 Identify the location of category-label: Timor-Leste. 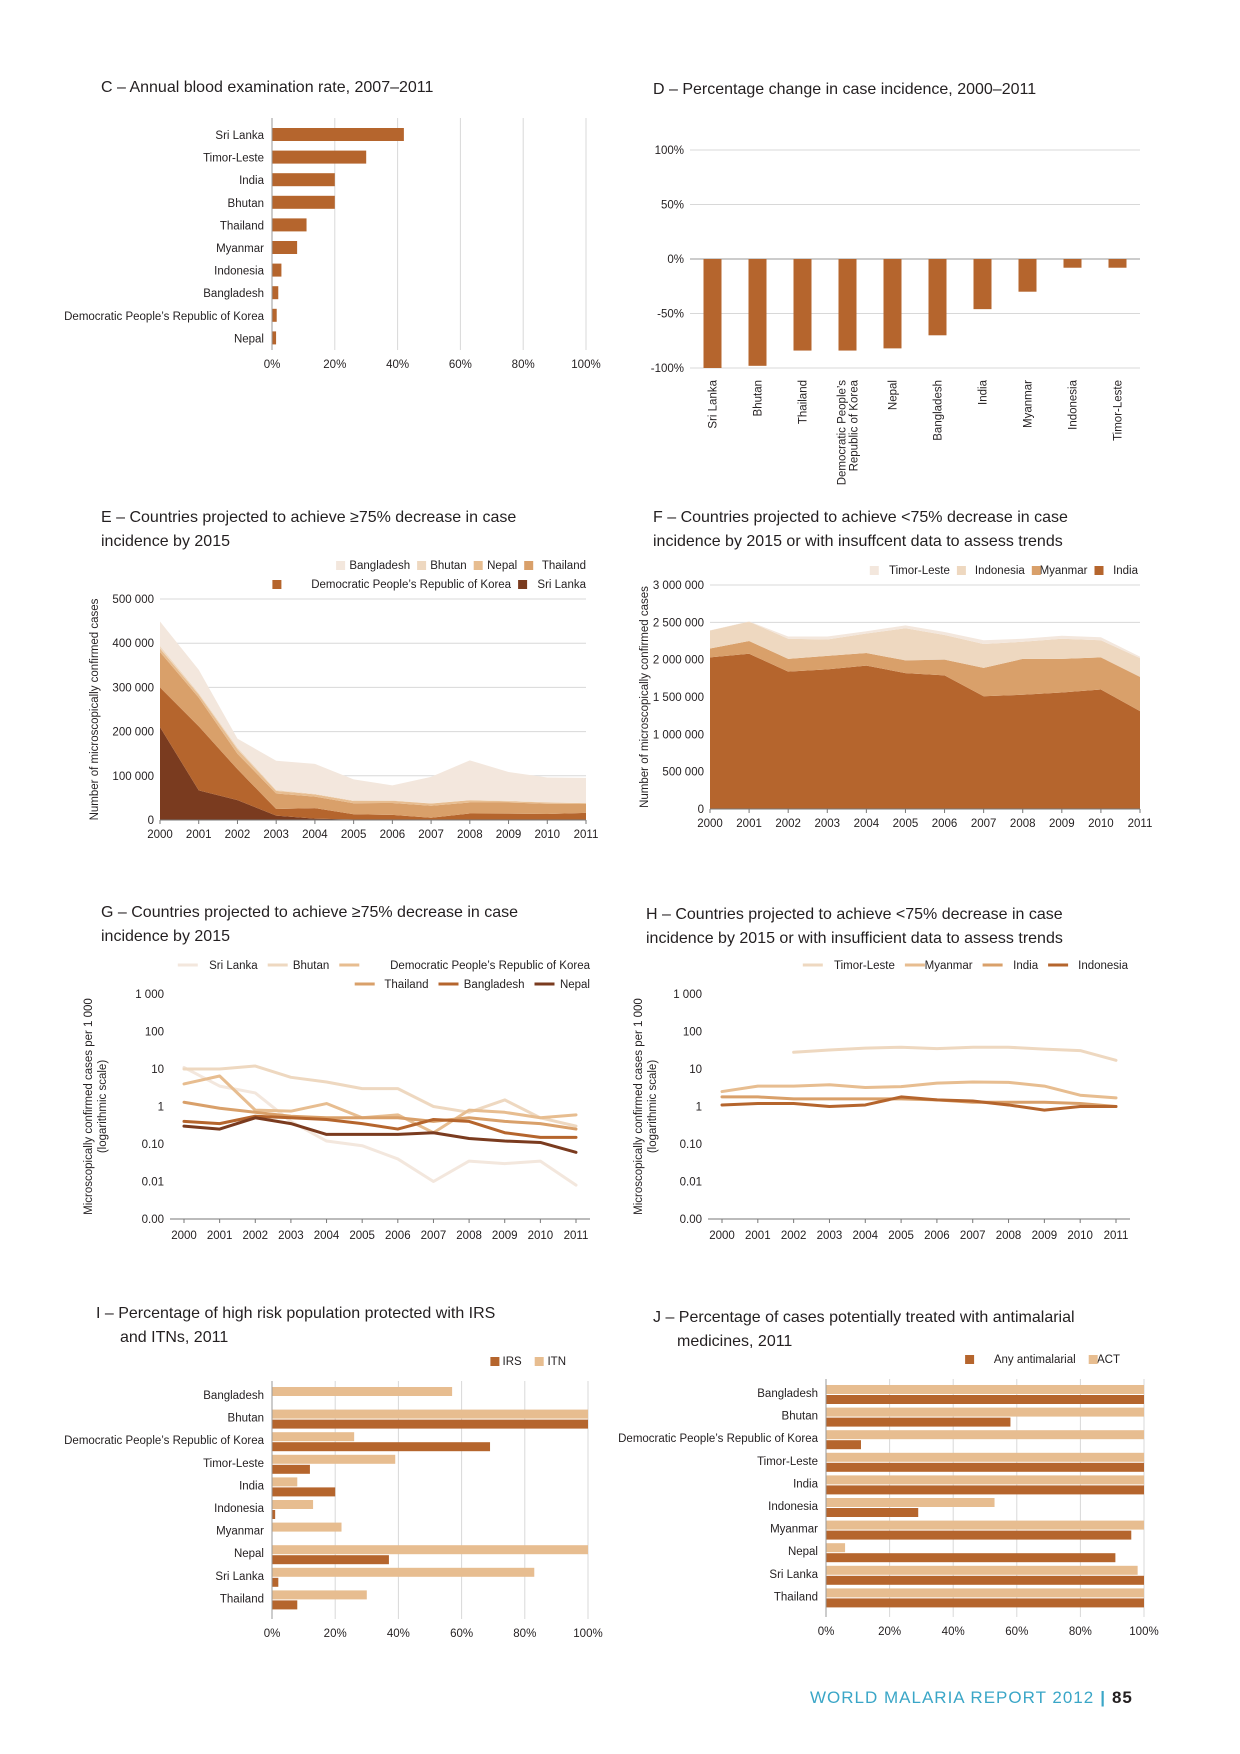
(233, 1464).